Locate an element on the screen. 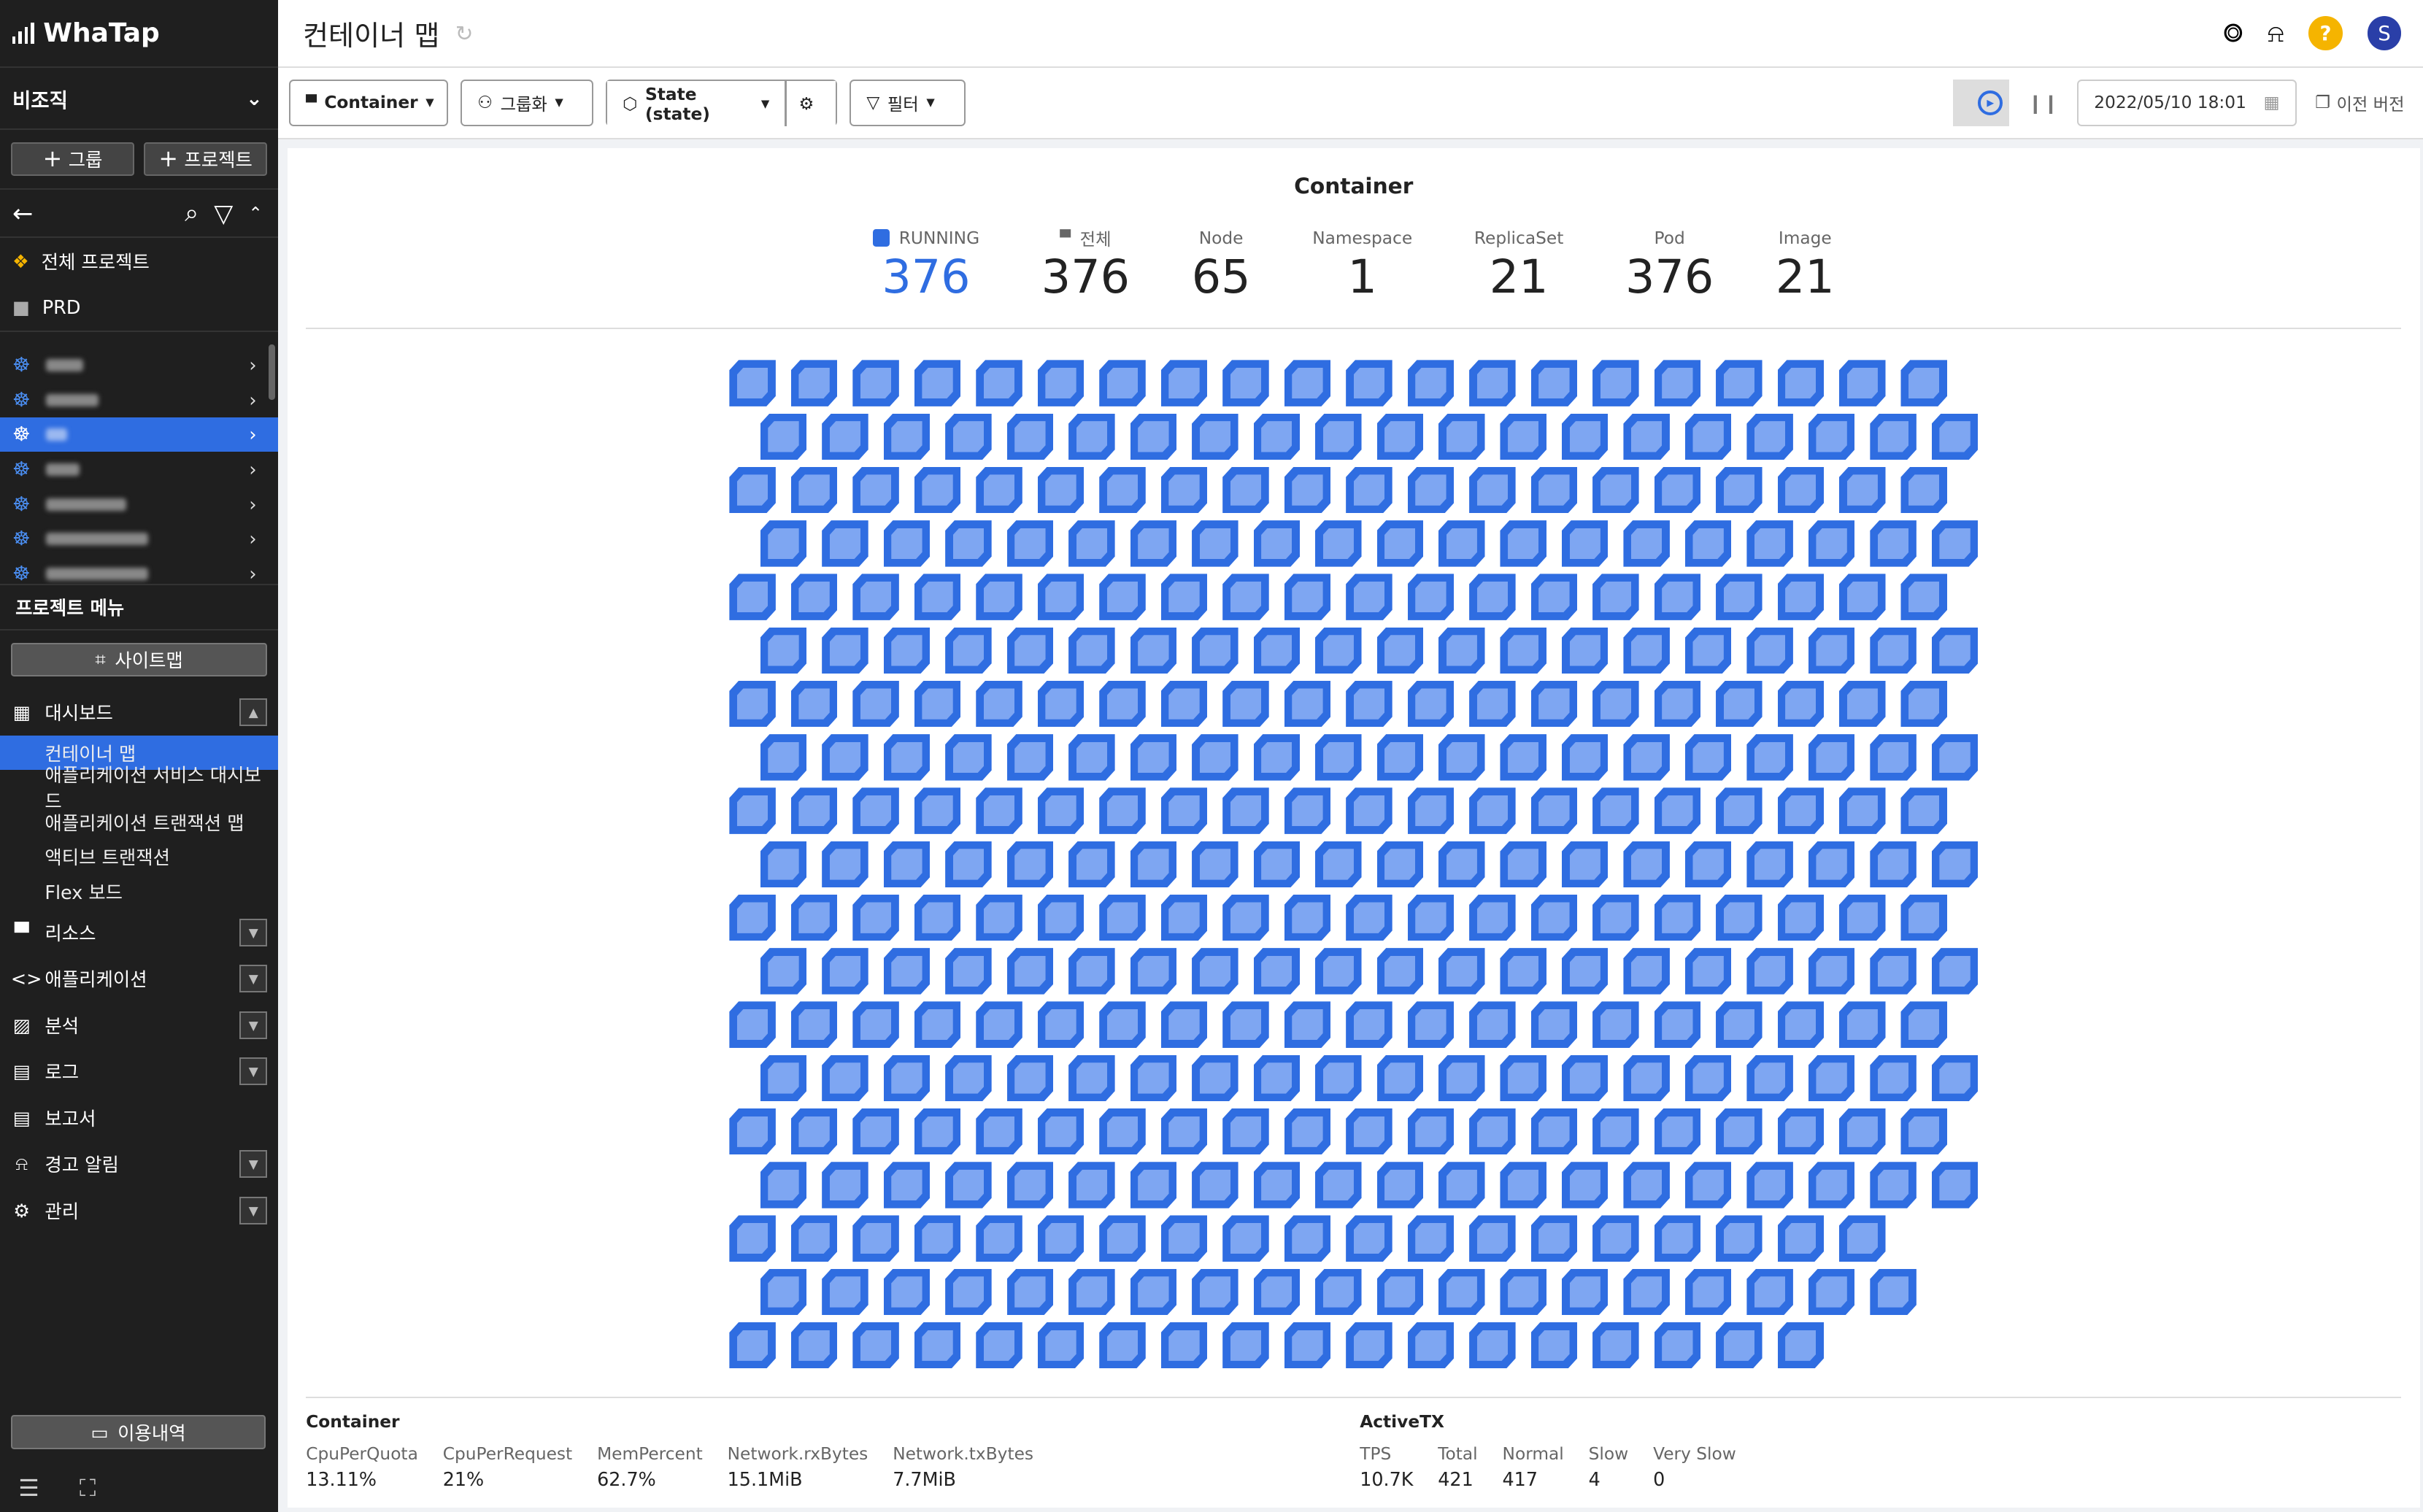  search-icon: ⌕ is located at coordinates (192, 213).